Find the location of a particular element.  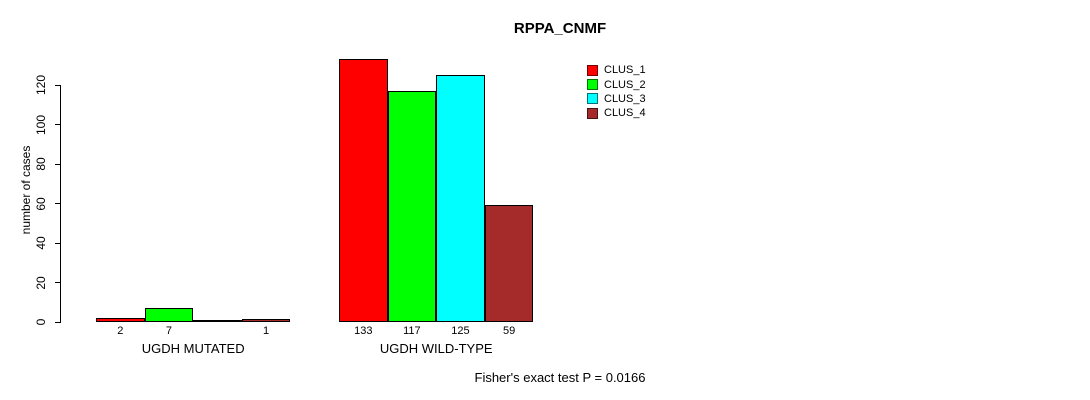

bar-value-label: 2 is located at coordinates (120, 331).